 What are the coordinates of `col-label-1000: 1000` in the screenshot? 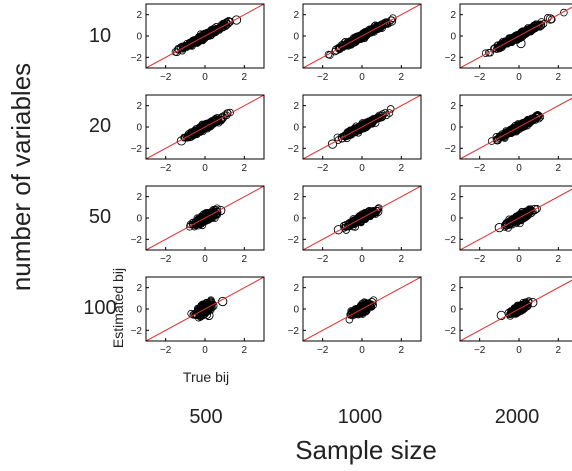 It's located at (360, 417).